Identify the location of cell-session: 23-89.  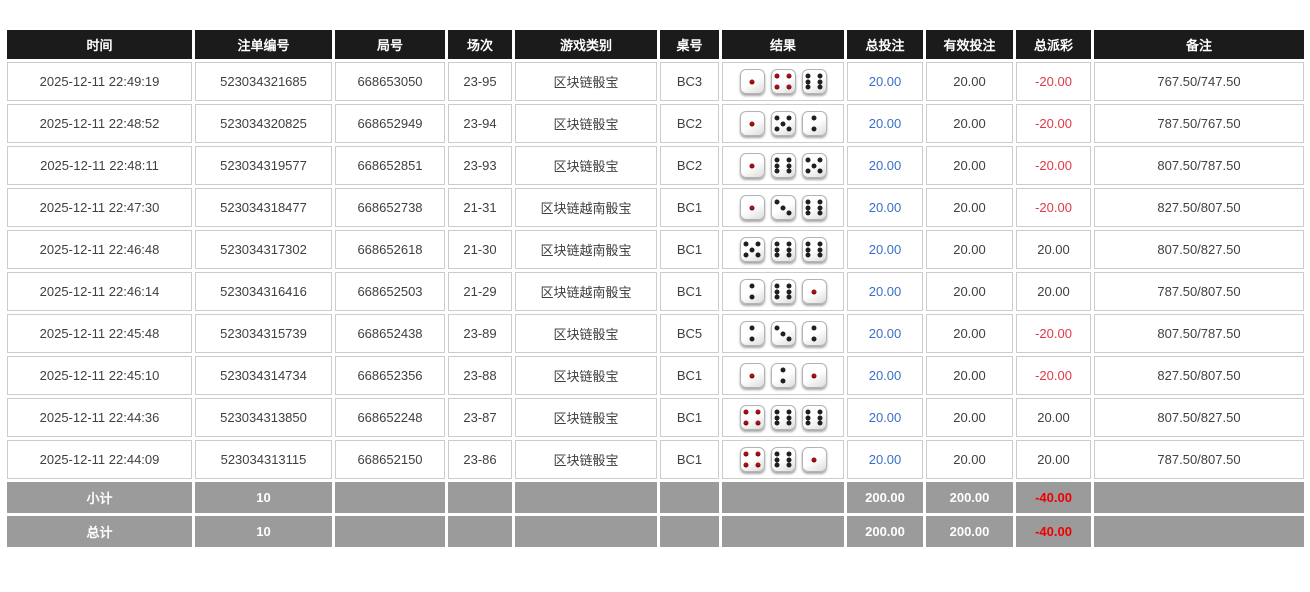
(480, 333).